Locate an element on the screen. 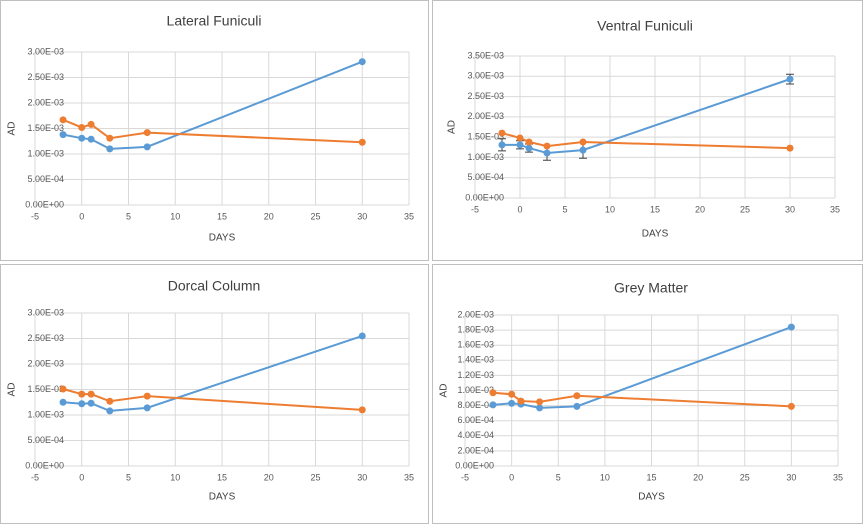 The image size is (864, 526). x-tick-label: 5 is located at coordinates (128, 477).